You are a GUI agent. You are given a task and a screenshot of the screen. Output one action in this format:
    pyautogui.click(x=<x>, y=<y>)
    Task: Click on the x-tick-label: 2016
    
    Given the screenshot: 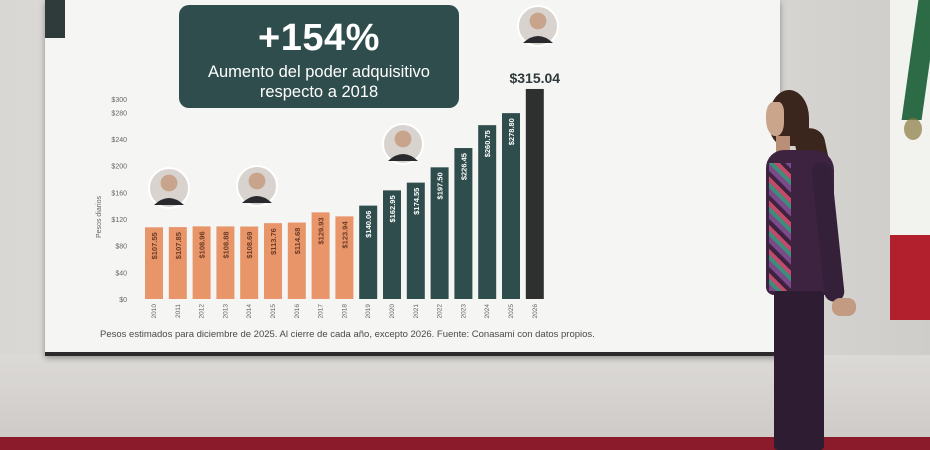 What is the action you would take?
    pyautogui.click(x=297, y=311)
    